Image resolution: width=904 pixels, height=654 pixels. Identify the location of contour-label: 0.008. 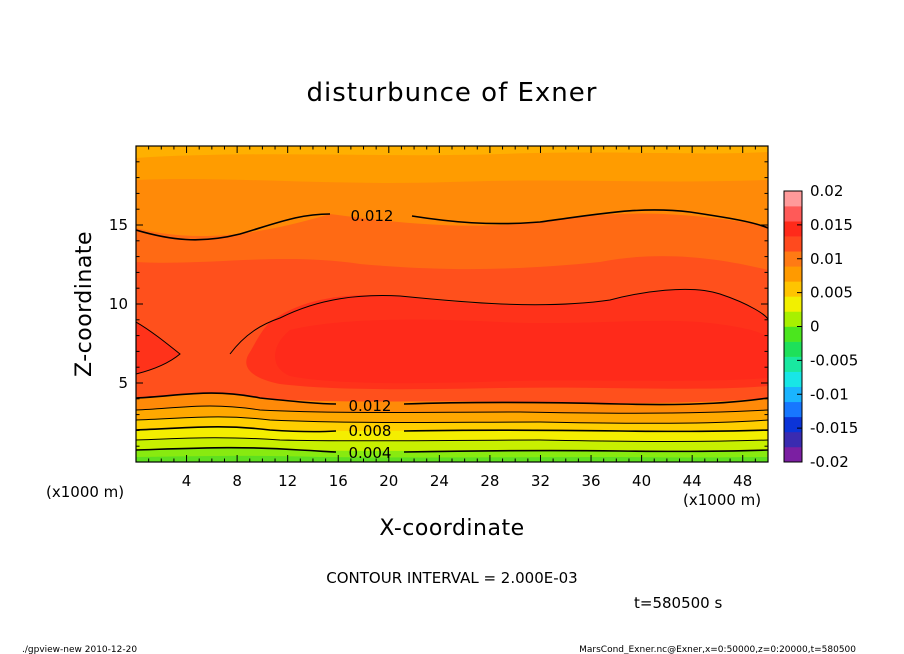
(370, 431).